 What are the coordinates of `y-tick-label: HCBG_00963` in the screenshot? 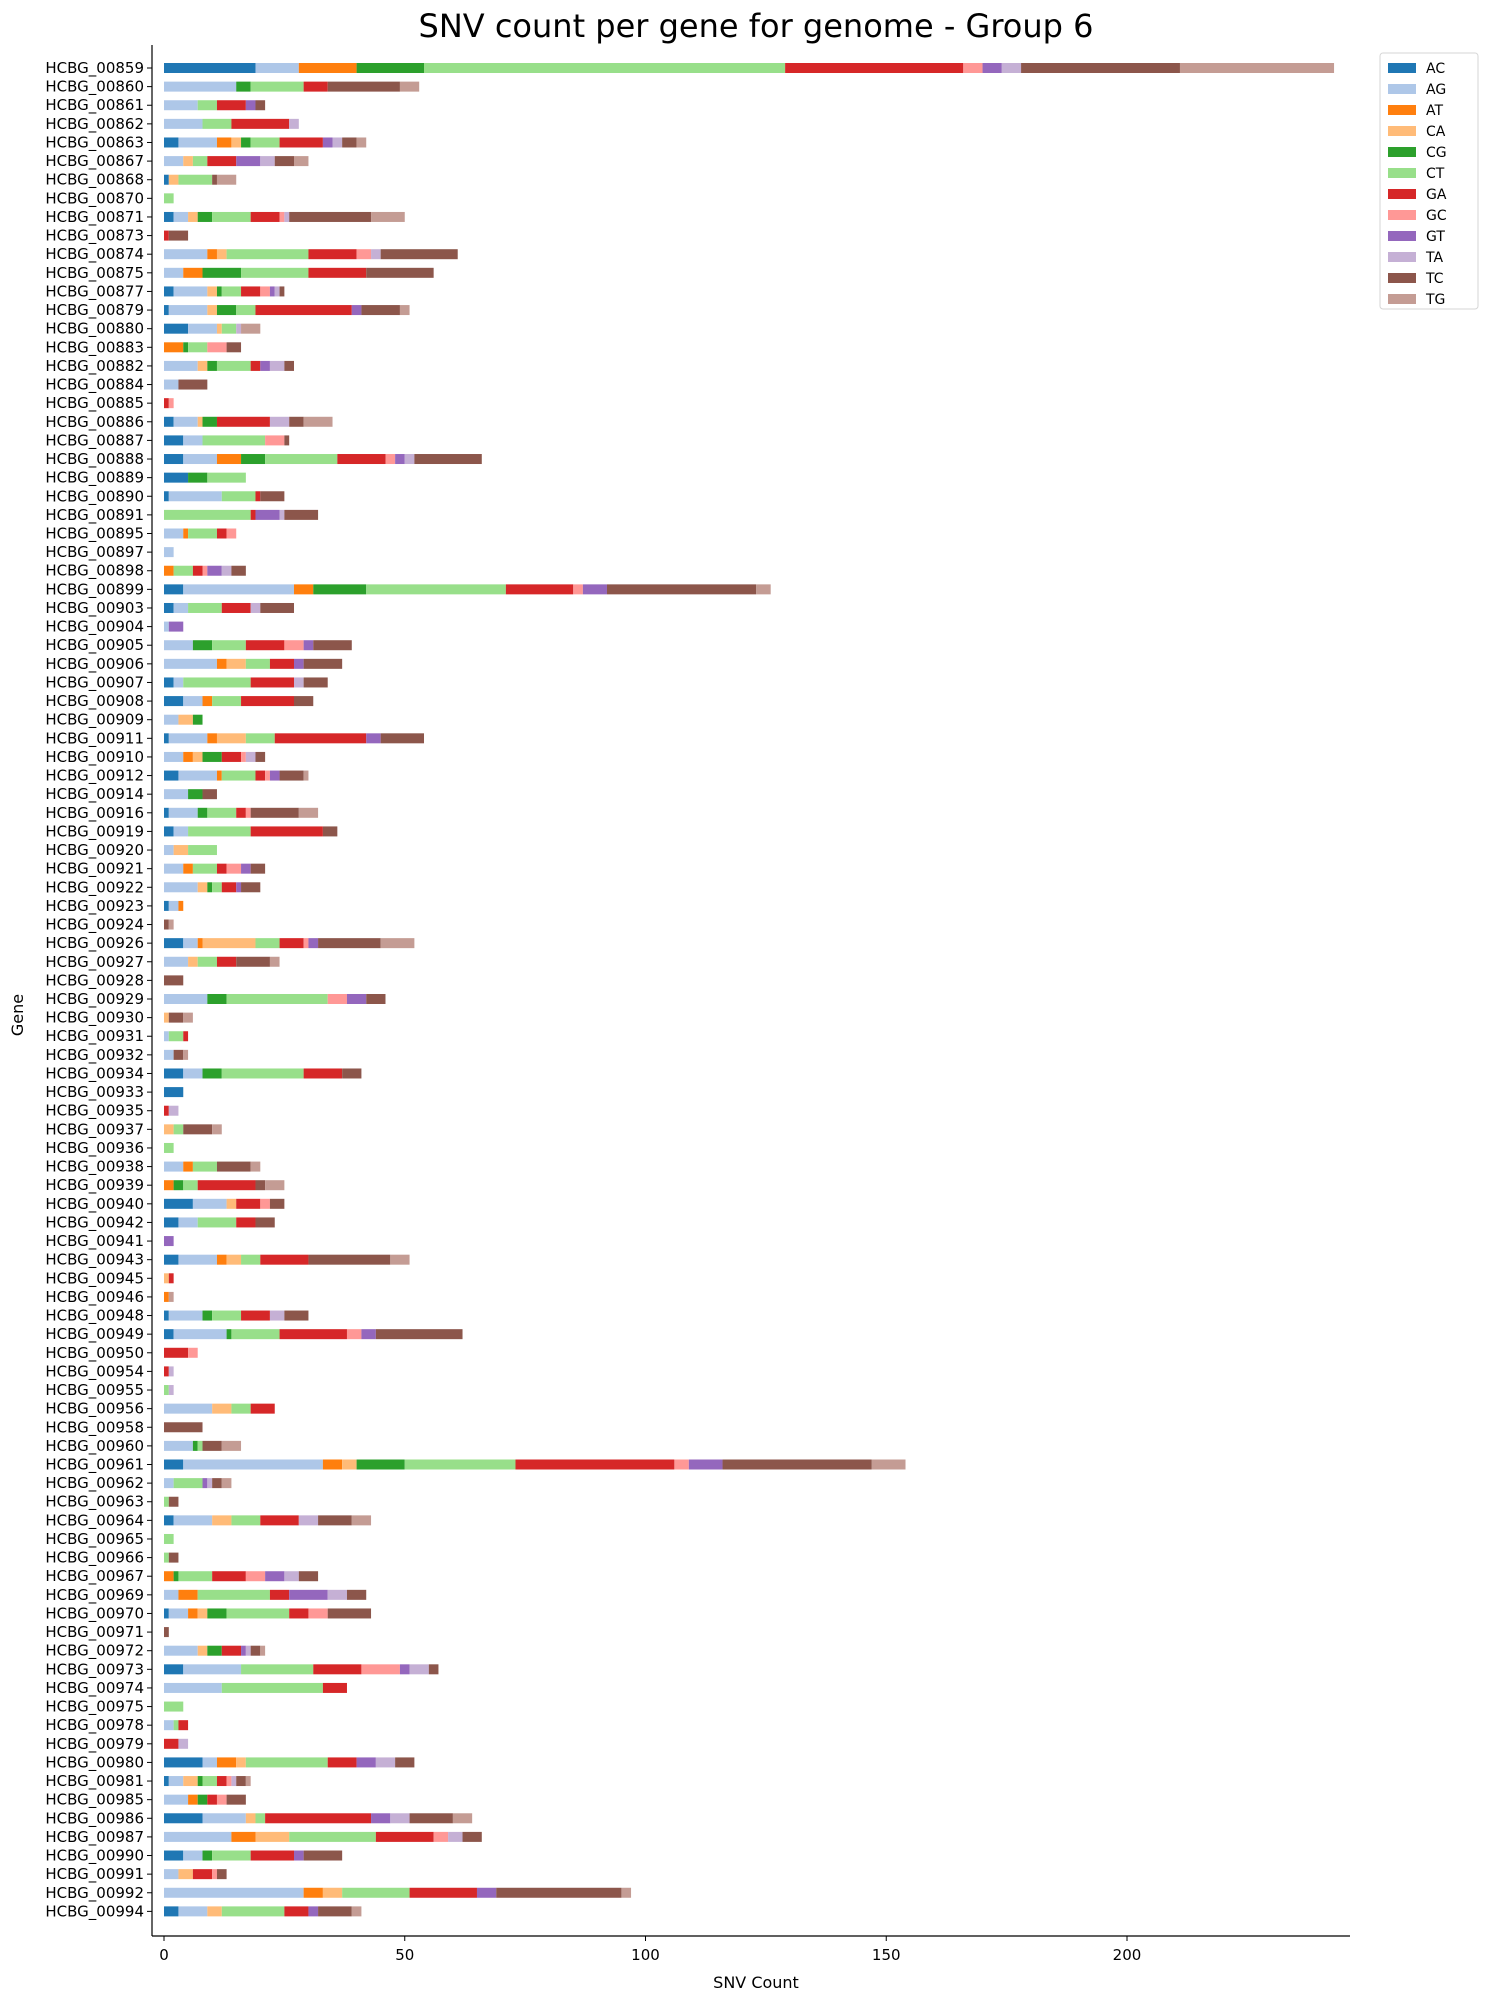 It's located at (94, 1502).